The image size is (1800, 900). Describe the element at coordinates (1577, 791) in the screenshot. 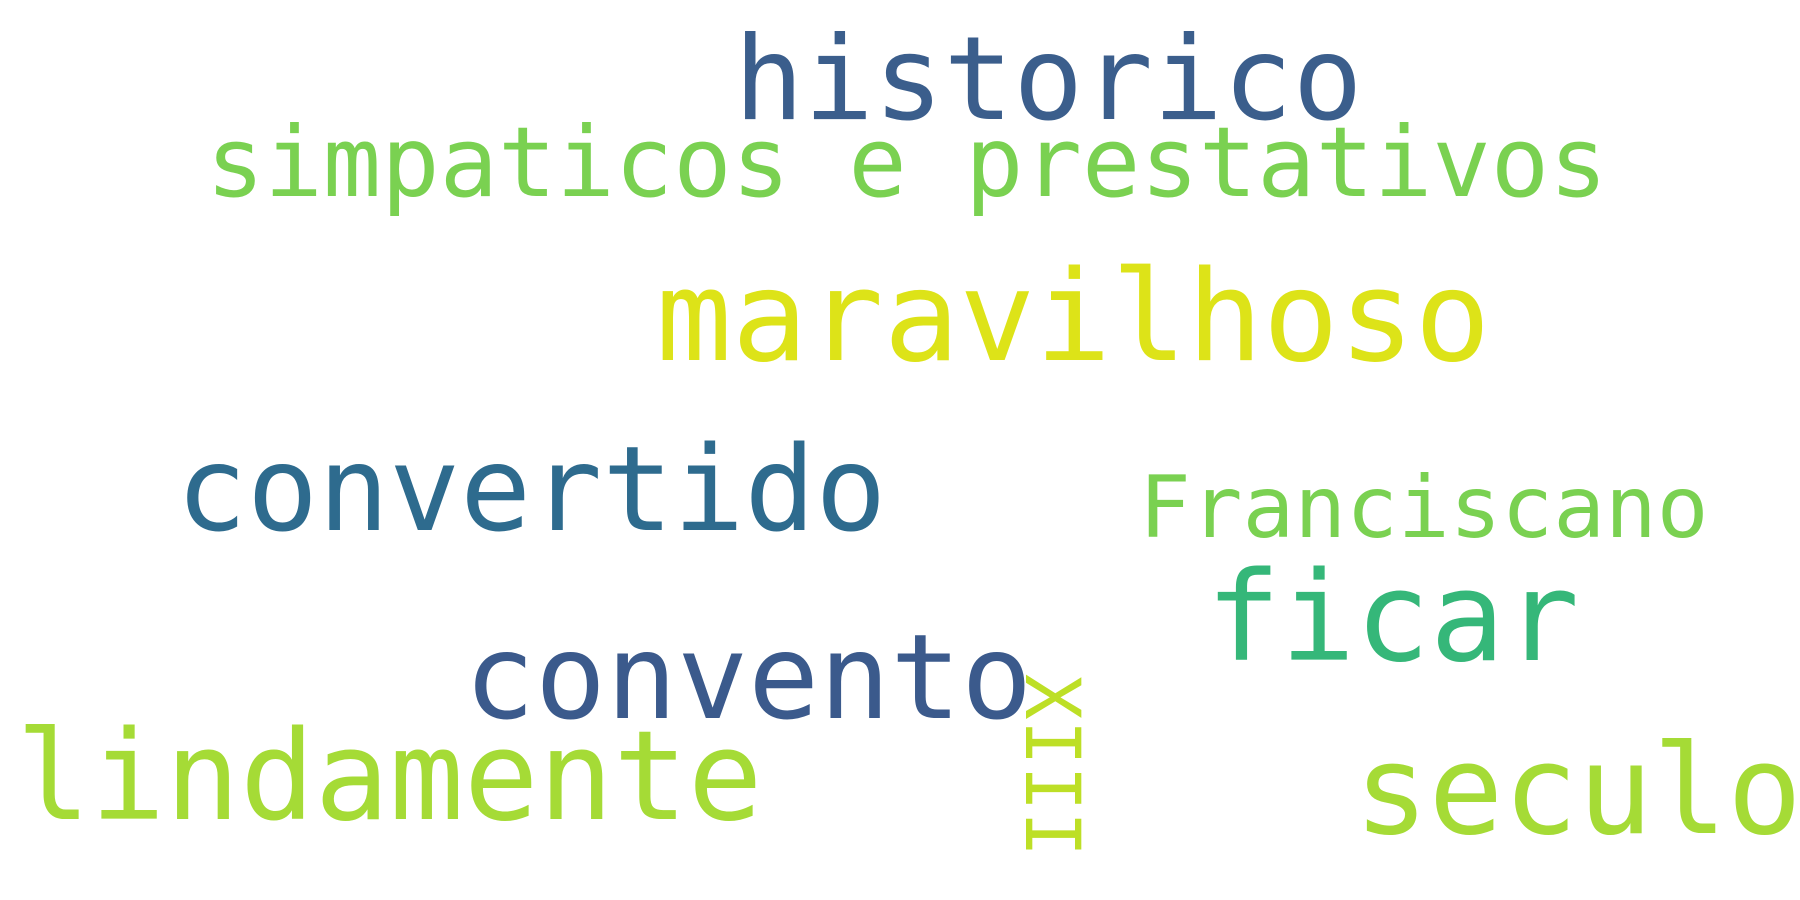

I see `word-seculo: seculo` at that location.